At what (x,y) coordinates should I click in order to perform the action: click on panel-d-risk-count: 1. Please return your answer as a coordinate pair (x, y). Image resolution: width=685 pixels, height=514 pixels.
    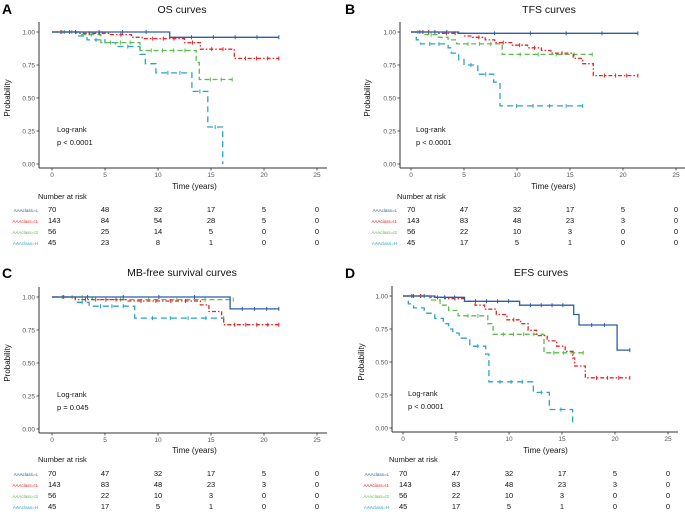
    Looking at the image, I should click on (562, 506).